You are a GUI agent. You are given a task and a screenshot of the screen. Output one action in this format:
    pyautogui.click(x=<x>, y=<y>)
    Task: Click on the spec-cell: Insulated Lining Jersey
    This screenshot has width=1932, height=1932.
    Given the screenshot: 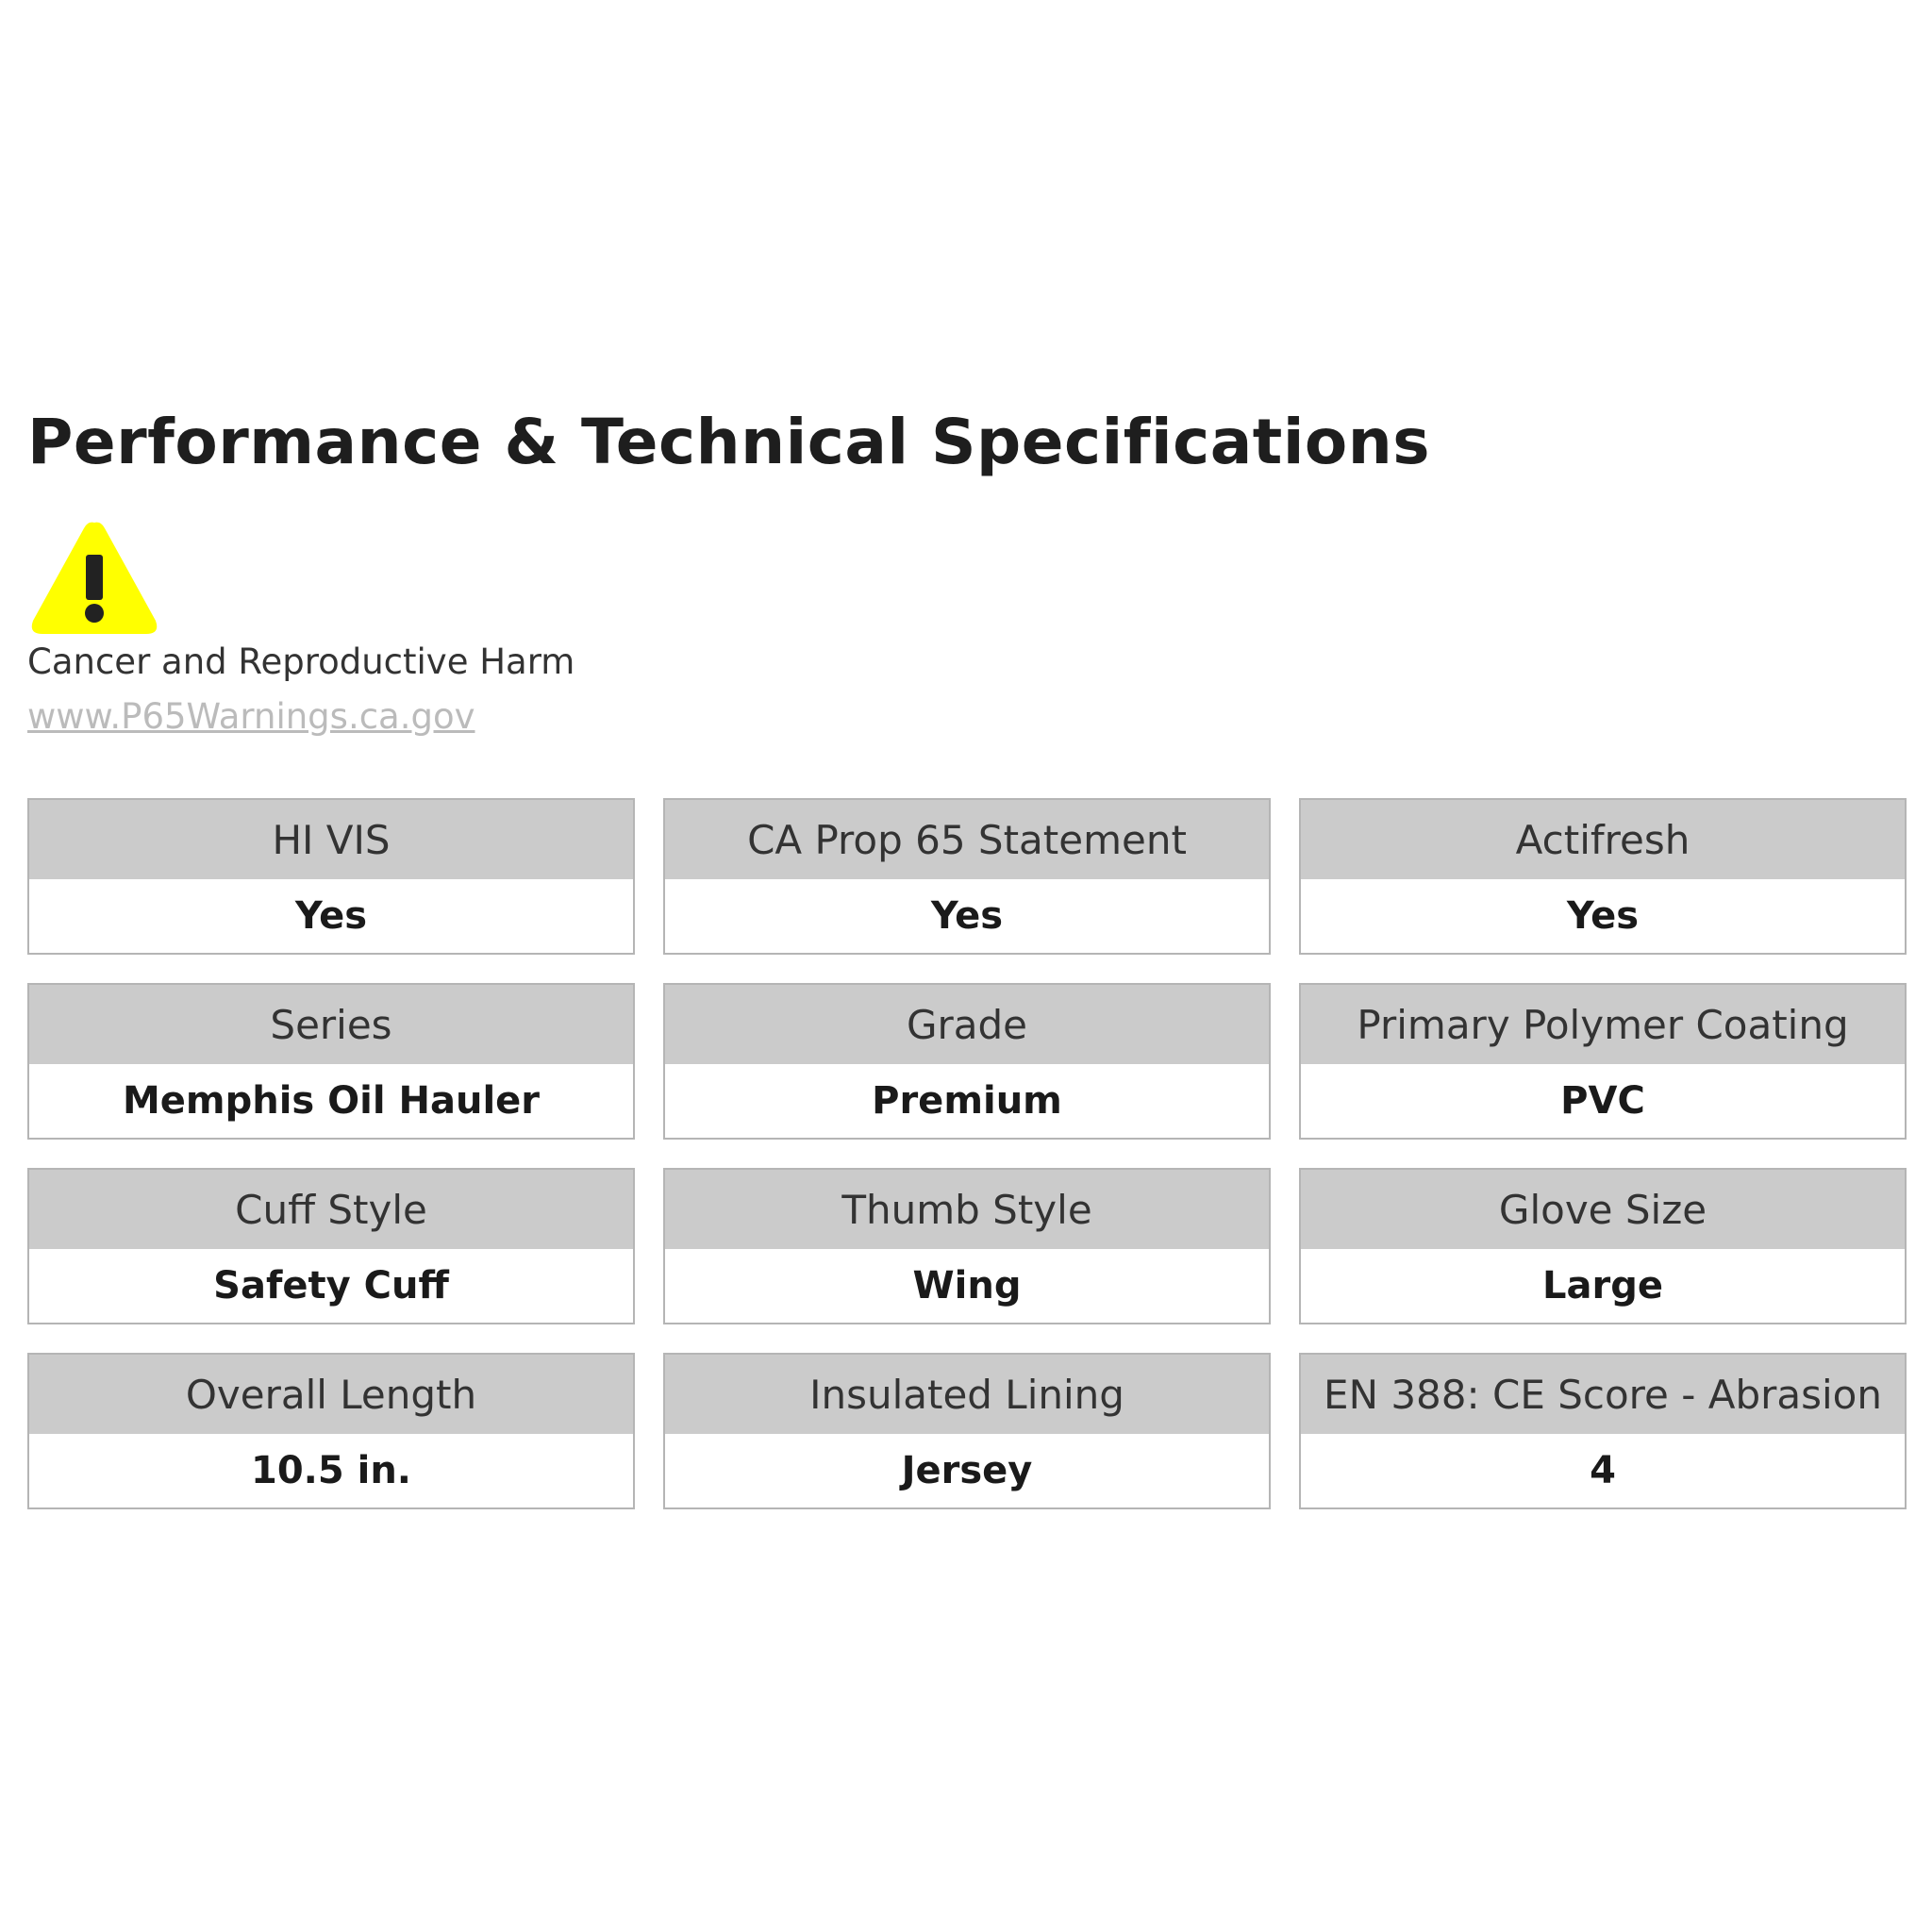 What is the action you would take?
    pyautogui.click(x=967, y=1431)
    